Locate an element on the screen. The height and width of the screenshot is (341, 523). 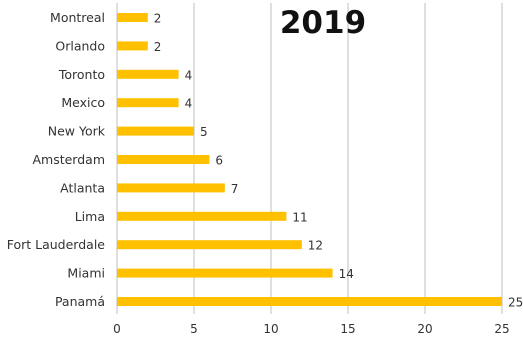
chart-title: 2019 is located at coordinates (323, 23).